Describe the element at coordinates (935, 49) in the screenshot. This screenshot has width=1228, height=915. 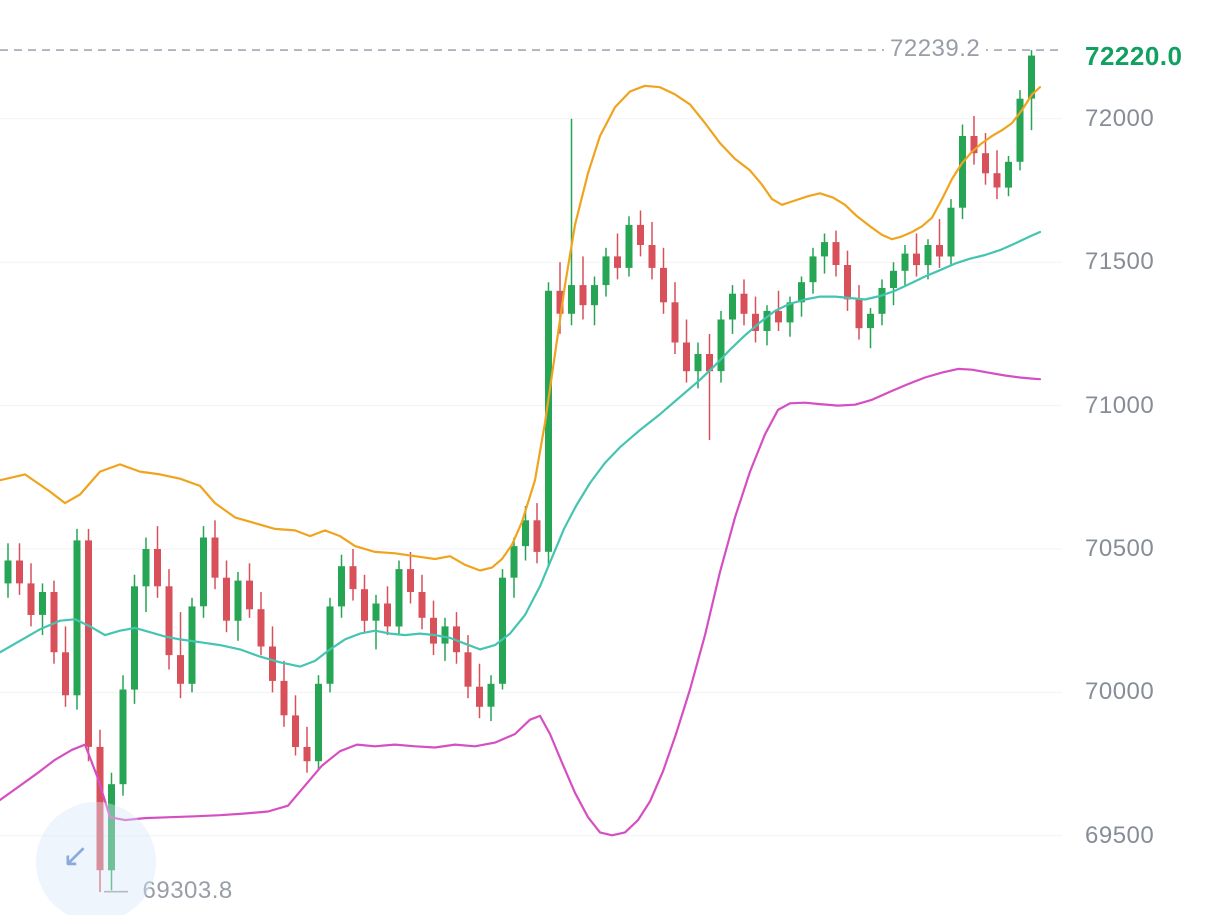
I see `high-marker-label: 72239.2` at that location.